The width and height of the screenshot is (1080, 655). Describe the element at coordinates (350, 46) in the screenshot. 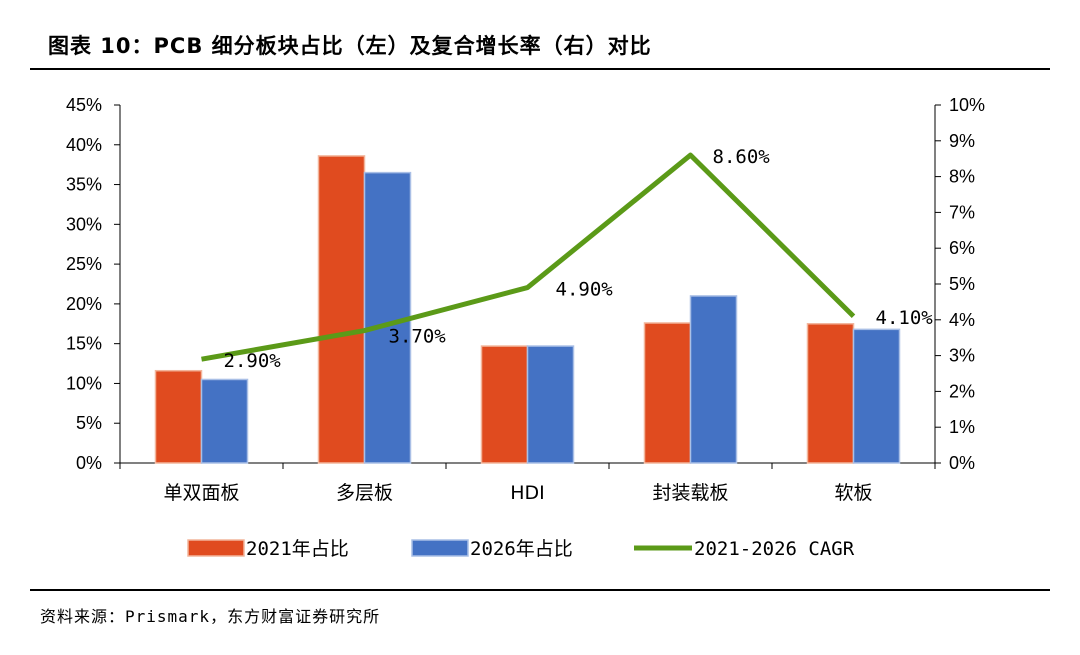

I see `page-title: 图表 10：PCB 细分板块占比（左）及复合增长率（右）对比` at that location.